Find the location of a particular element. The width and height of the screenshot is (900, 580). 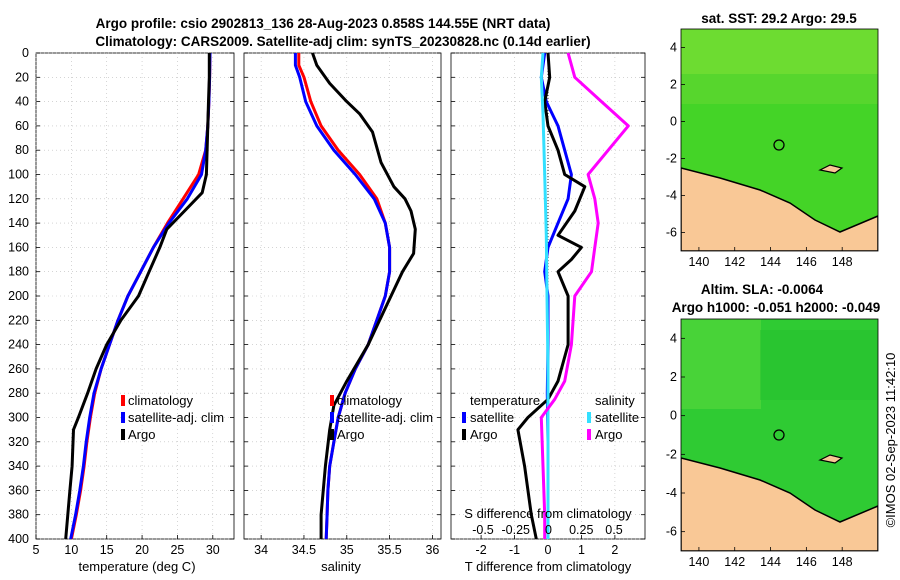

sst-map-title: sat. SST: 29.2 Argo: 29.5 is located at coordinates (779, 18).